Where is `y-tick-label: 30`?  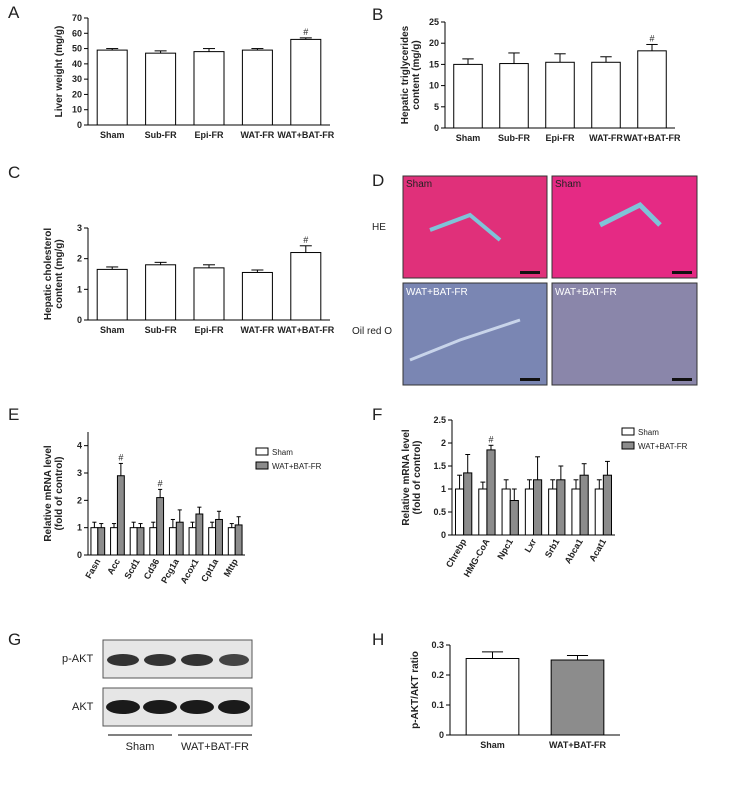
y-tick-label: 30 is located at coordinates (77, 79).